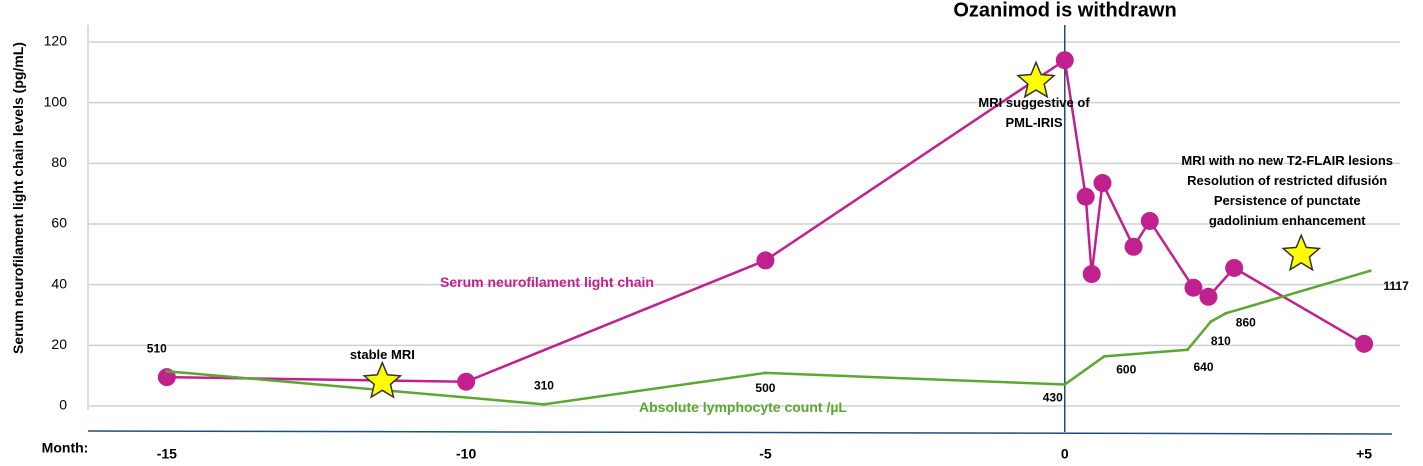 The width and height of the screenshot is (1423, 466). Describe the element at coordinates (59, 162) in the screenshot. I see `y-tick-label: 80` at that location.